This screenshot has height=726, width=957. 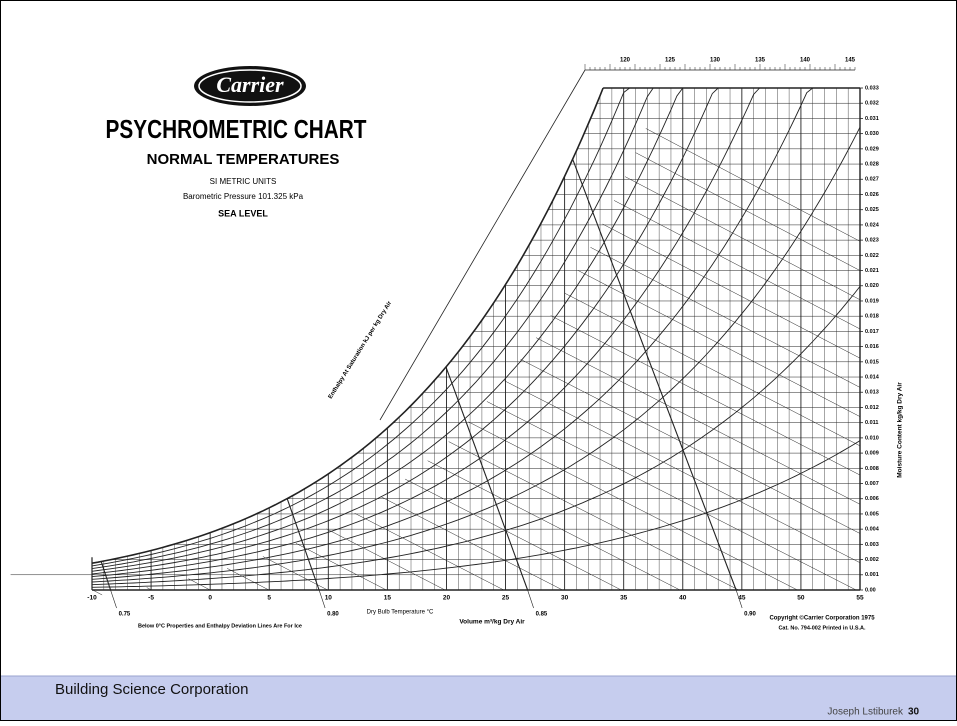 What do you see at coordinates (850, 61) in the screenshot?
I see `enthalpy-tick-label: 145` at bounding box center [850, 61].